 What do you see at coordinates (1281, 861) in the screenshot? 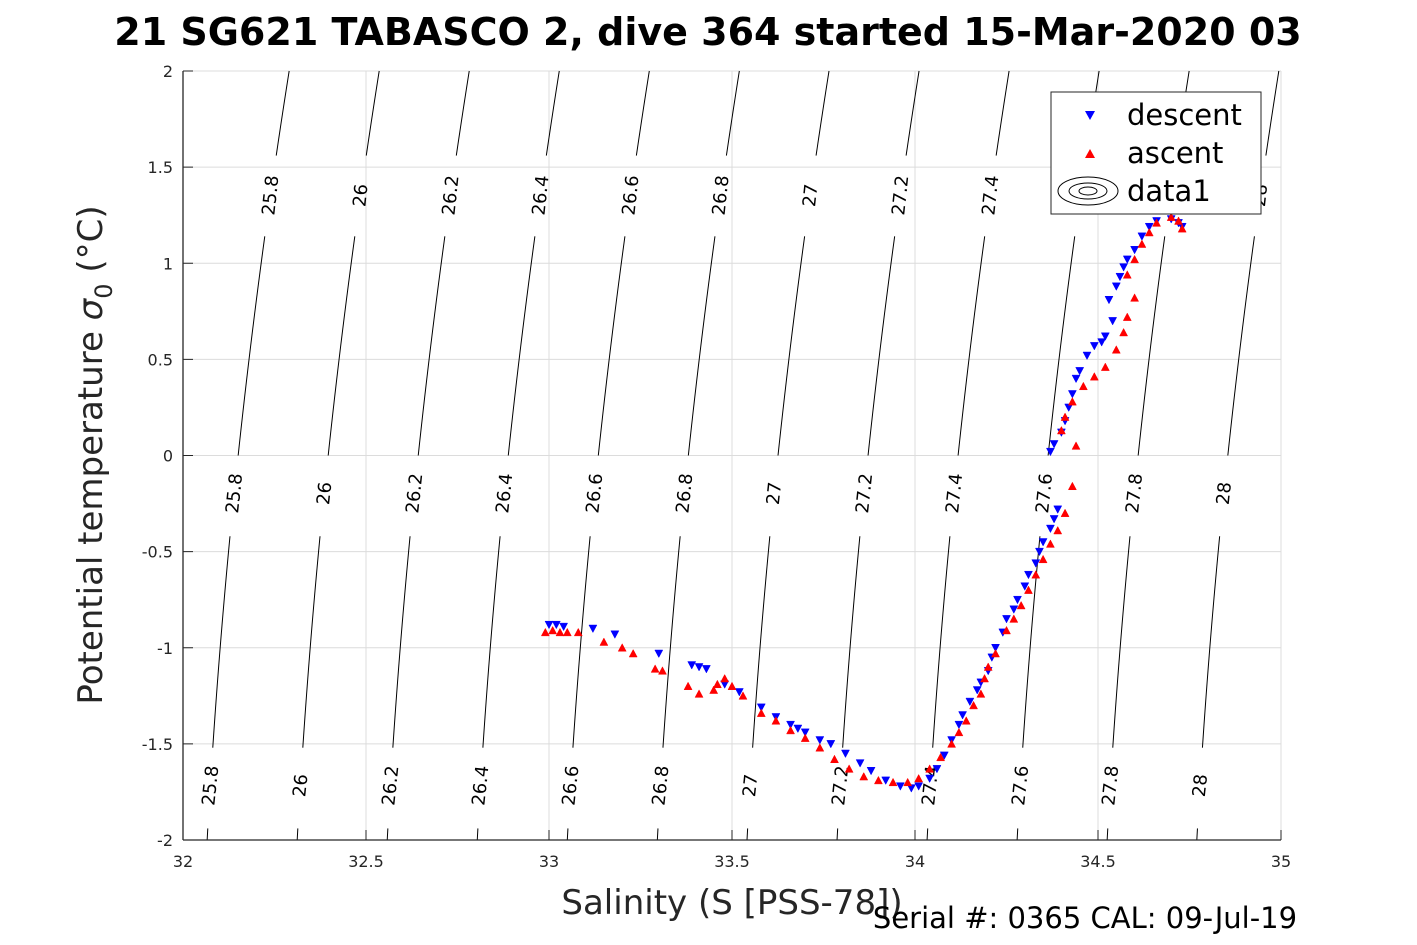
I see `x-tick-label: 35` at bounding box center [1281, 861].